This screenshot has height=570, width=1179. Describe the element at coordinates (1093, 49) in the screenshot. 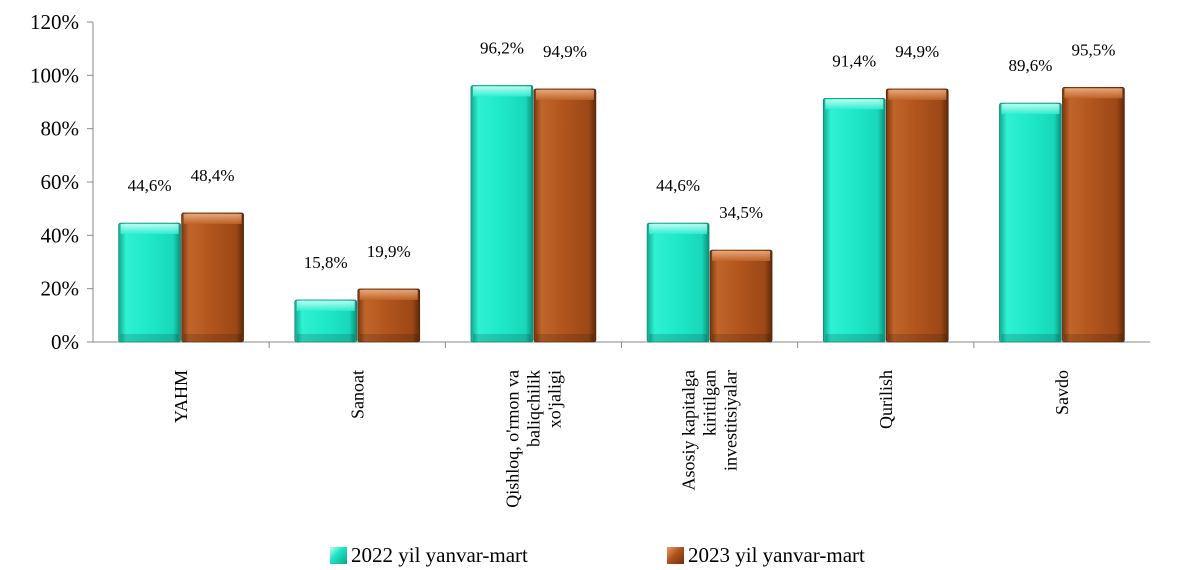

I see `data-label: 95,5%` at that location.